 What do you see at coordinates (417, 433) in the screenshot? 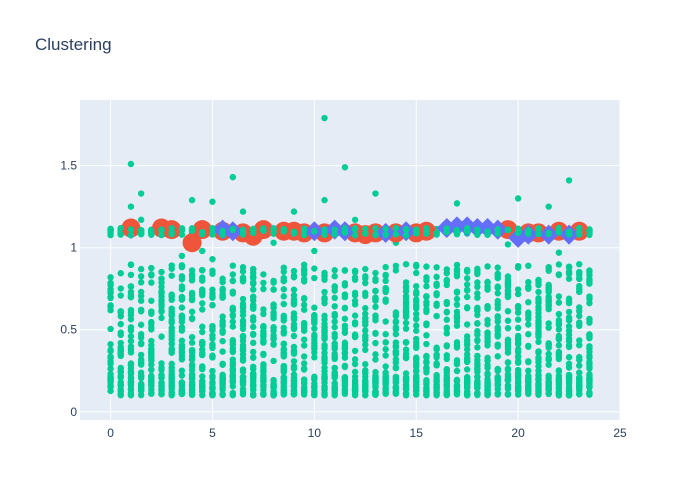
I see `x-tick-label: 15` at bounding box center [417, 433].